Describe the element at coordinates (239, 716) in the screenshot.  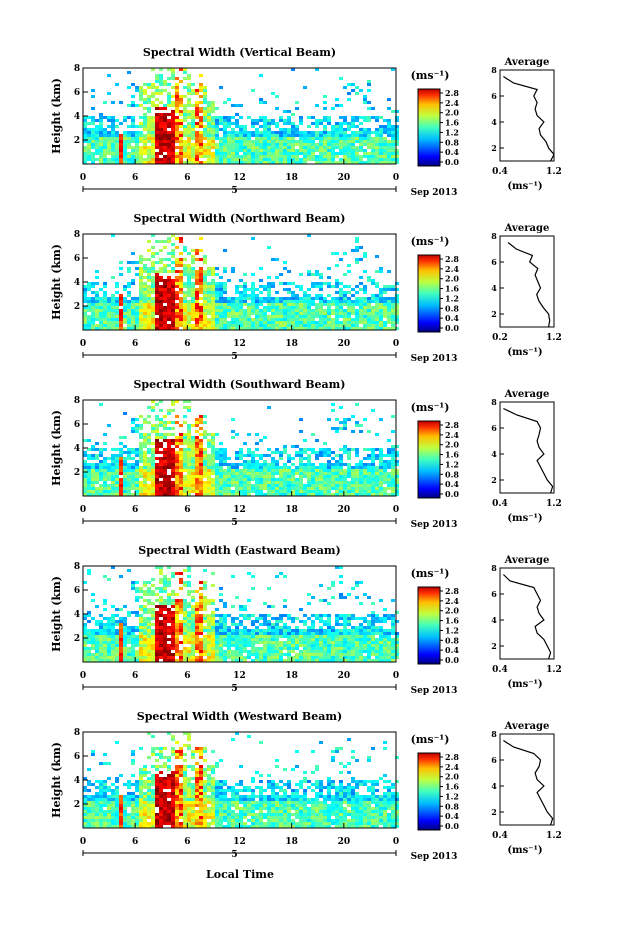
I see `panel-title: Spectral Width (Westward Beam)` at that location.